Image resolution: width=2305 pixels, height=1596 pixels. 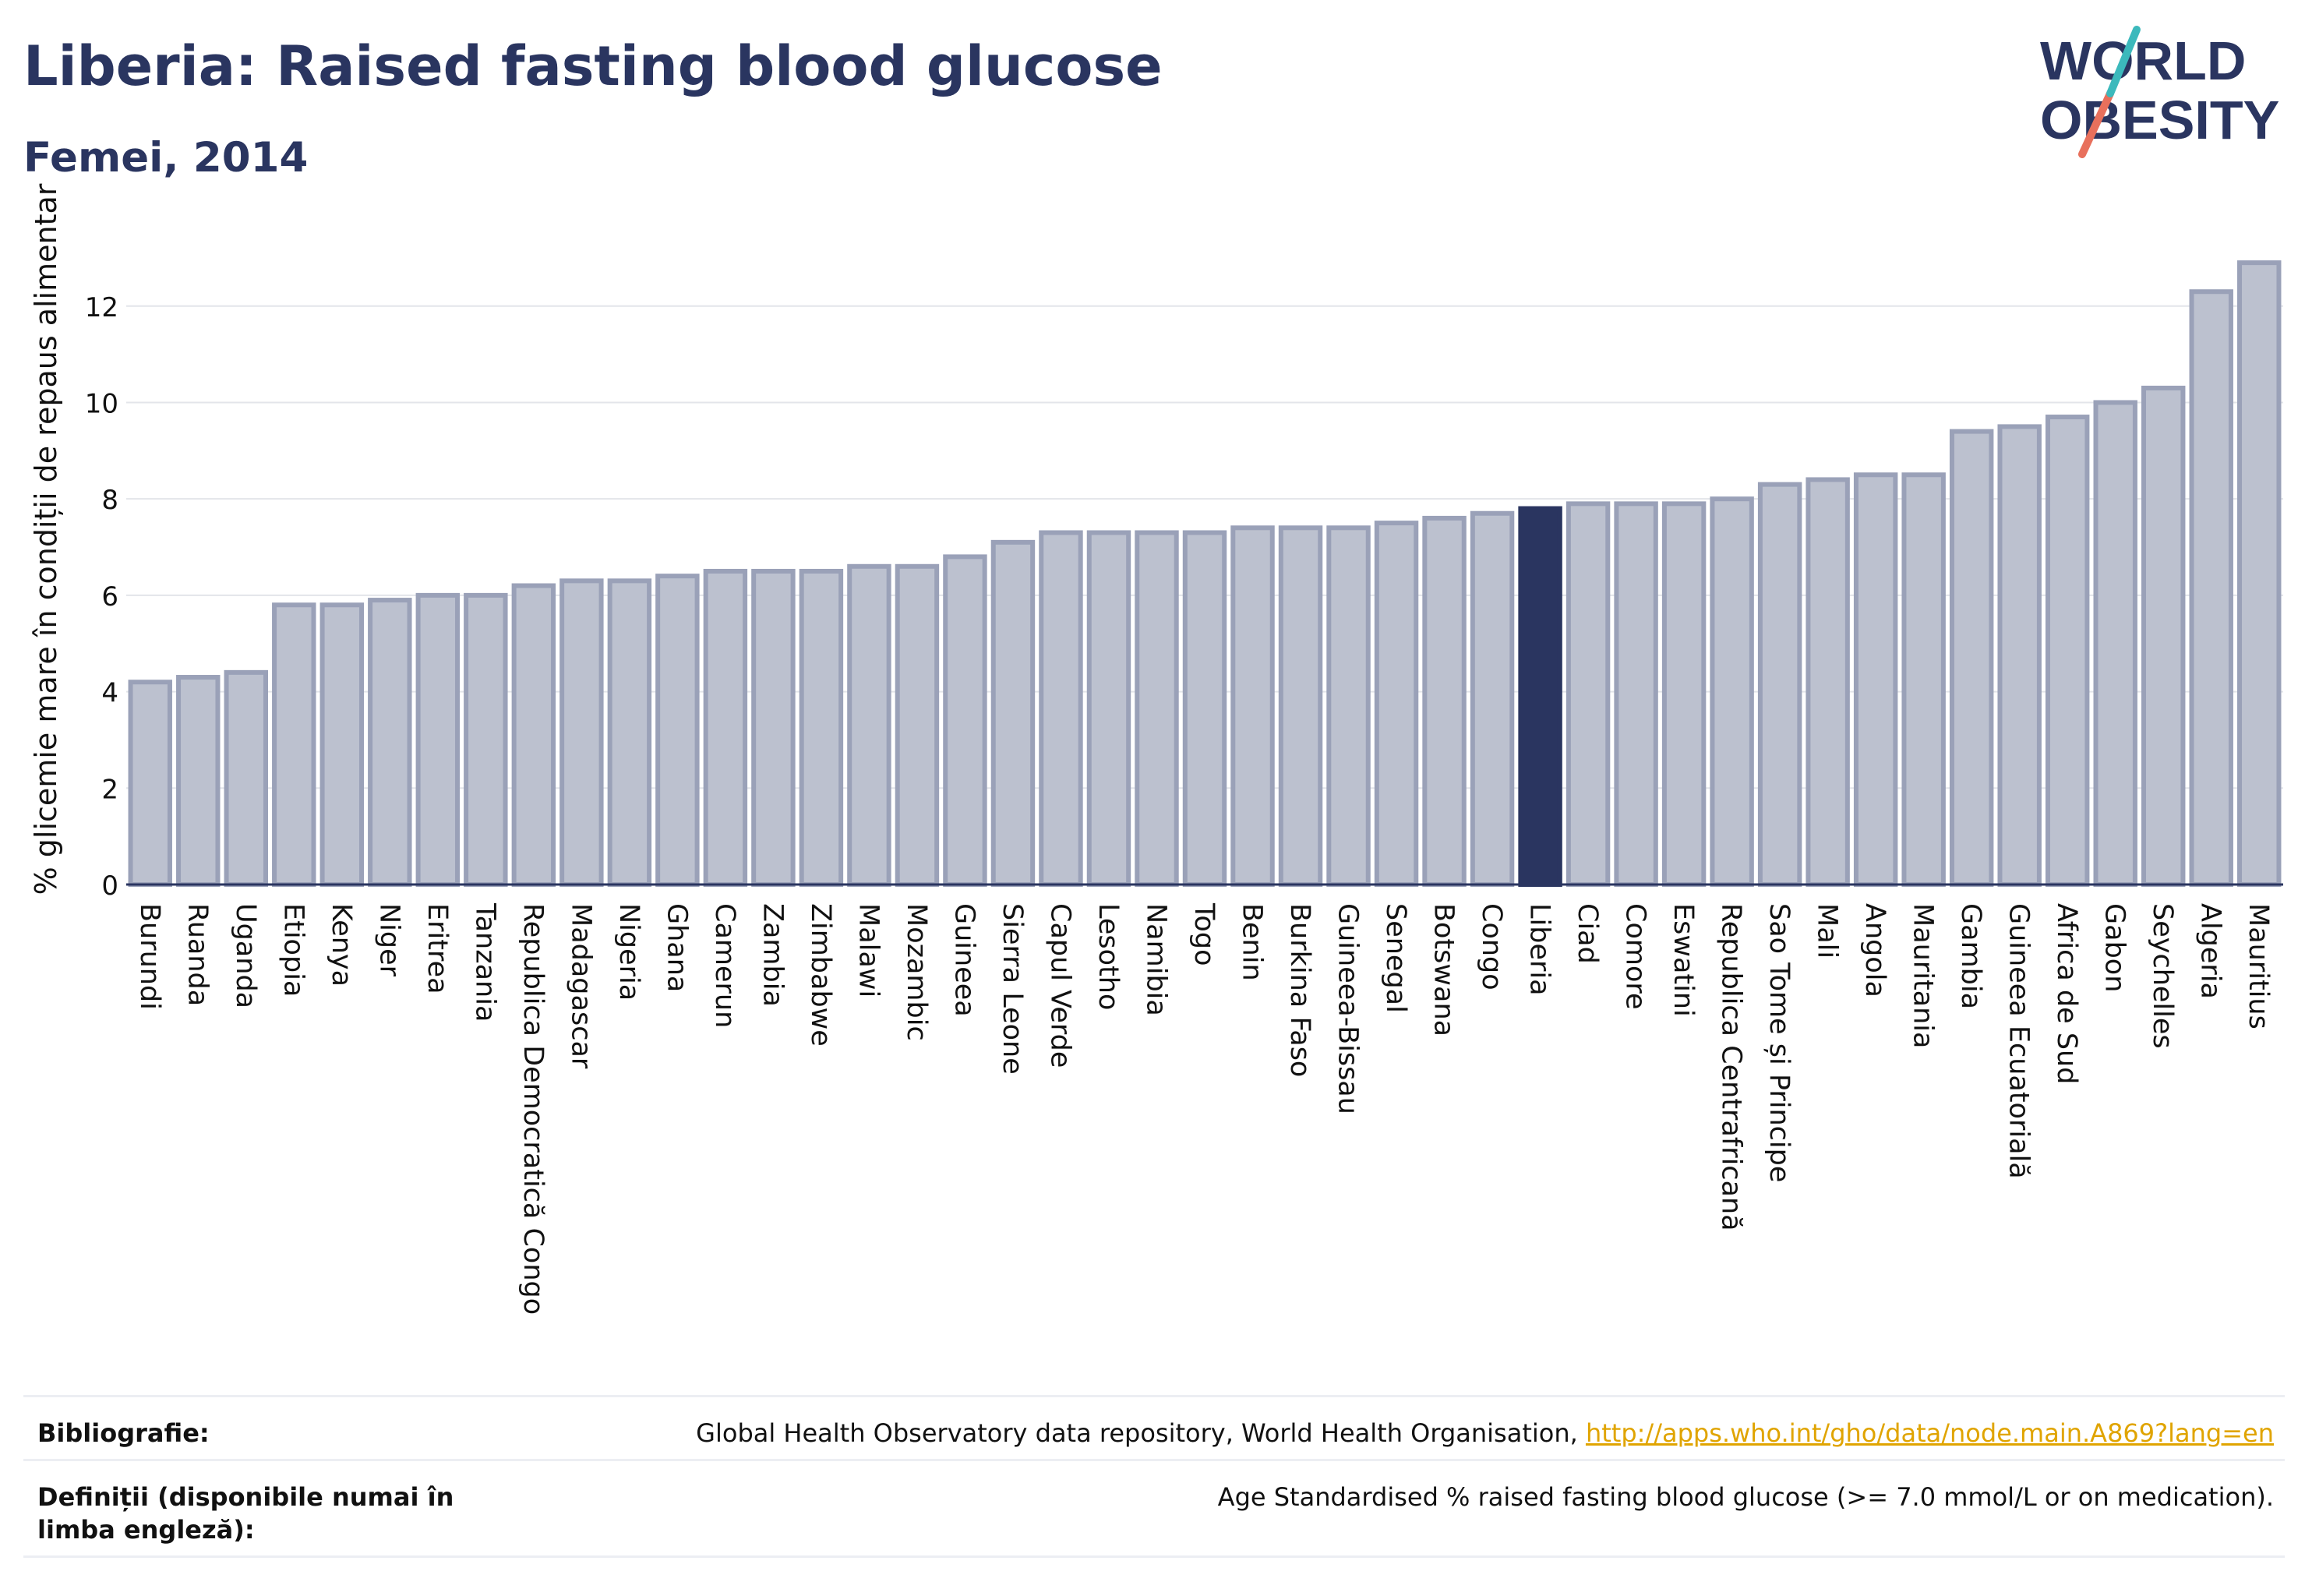 I want to click on x-tick-label: Ruanda, so click(x=197, y=954).